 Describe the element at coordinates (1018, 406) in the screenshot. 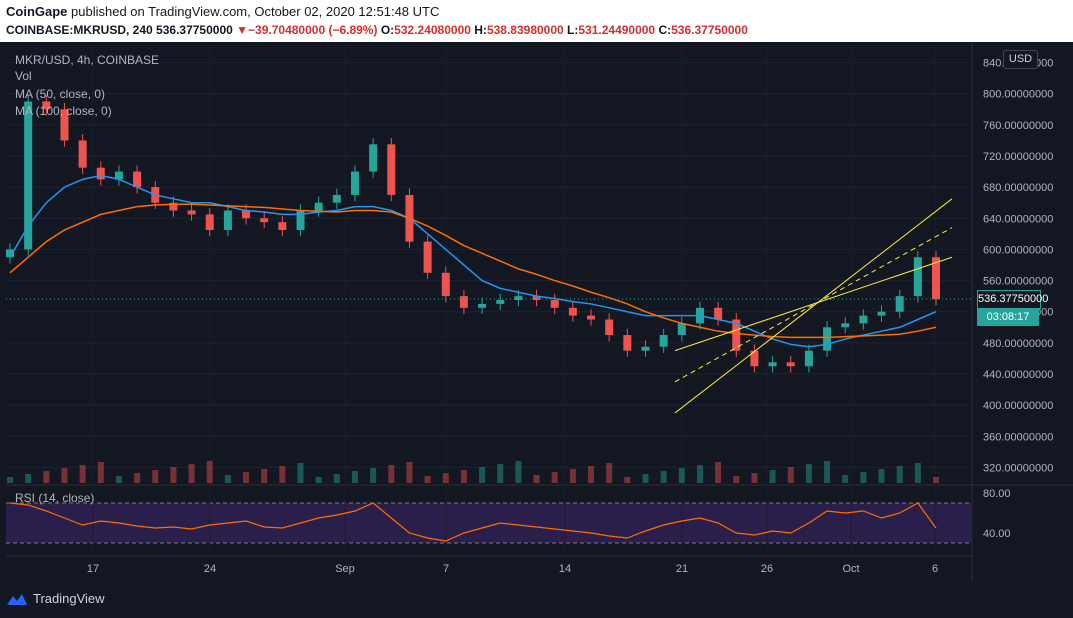

I see `price-axis-label: 400.00000000` at that location.